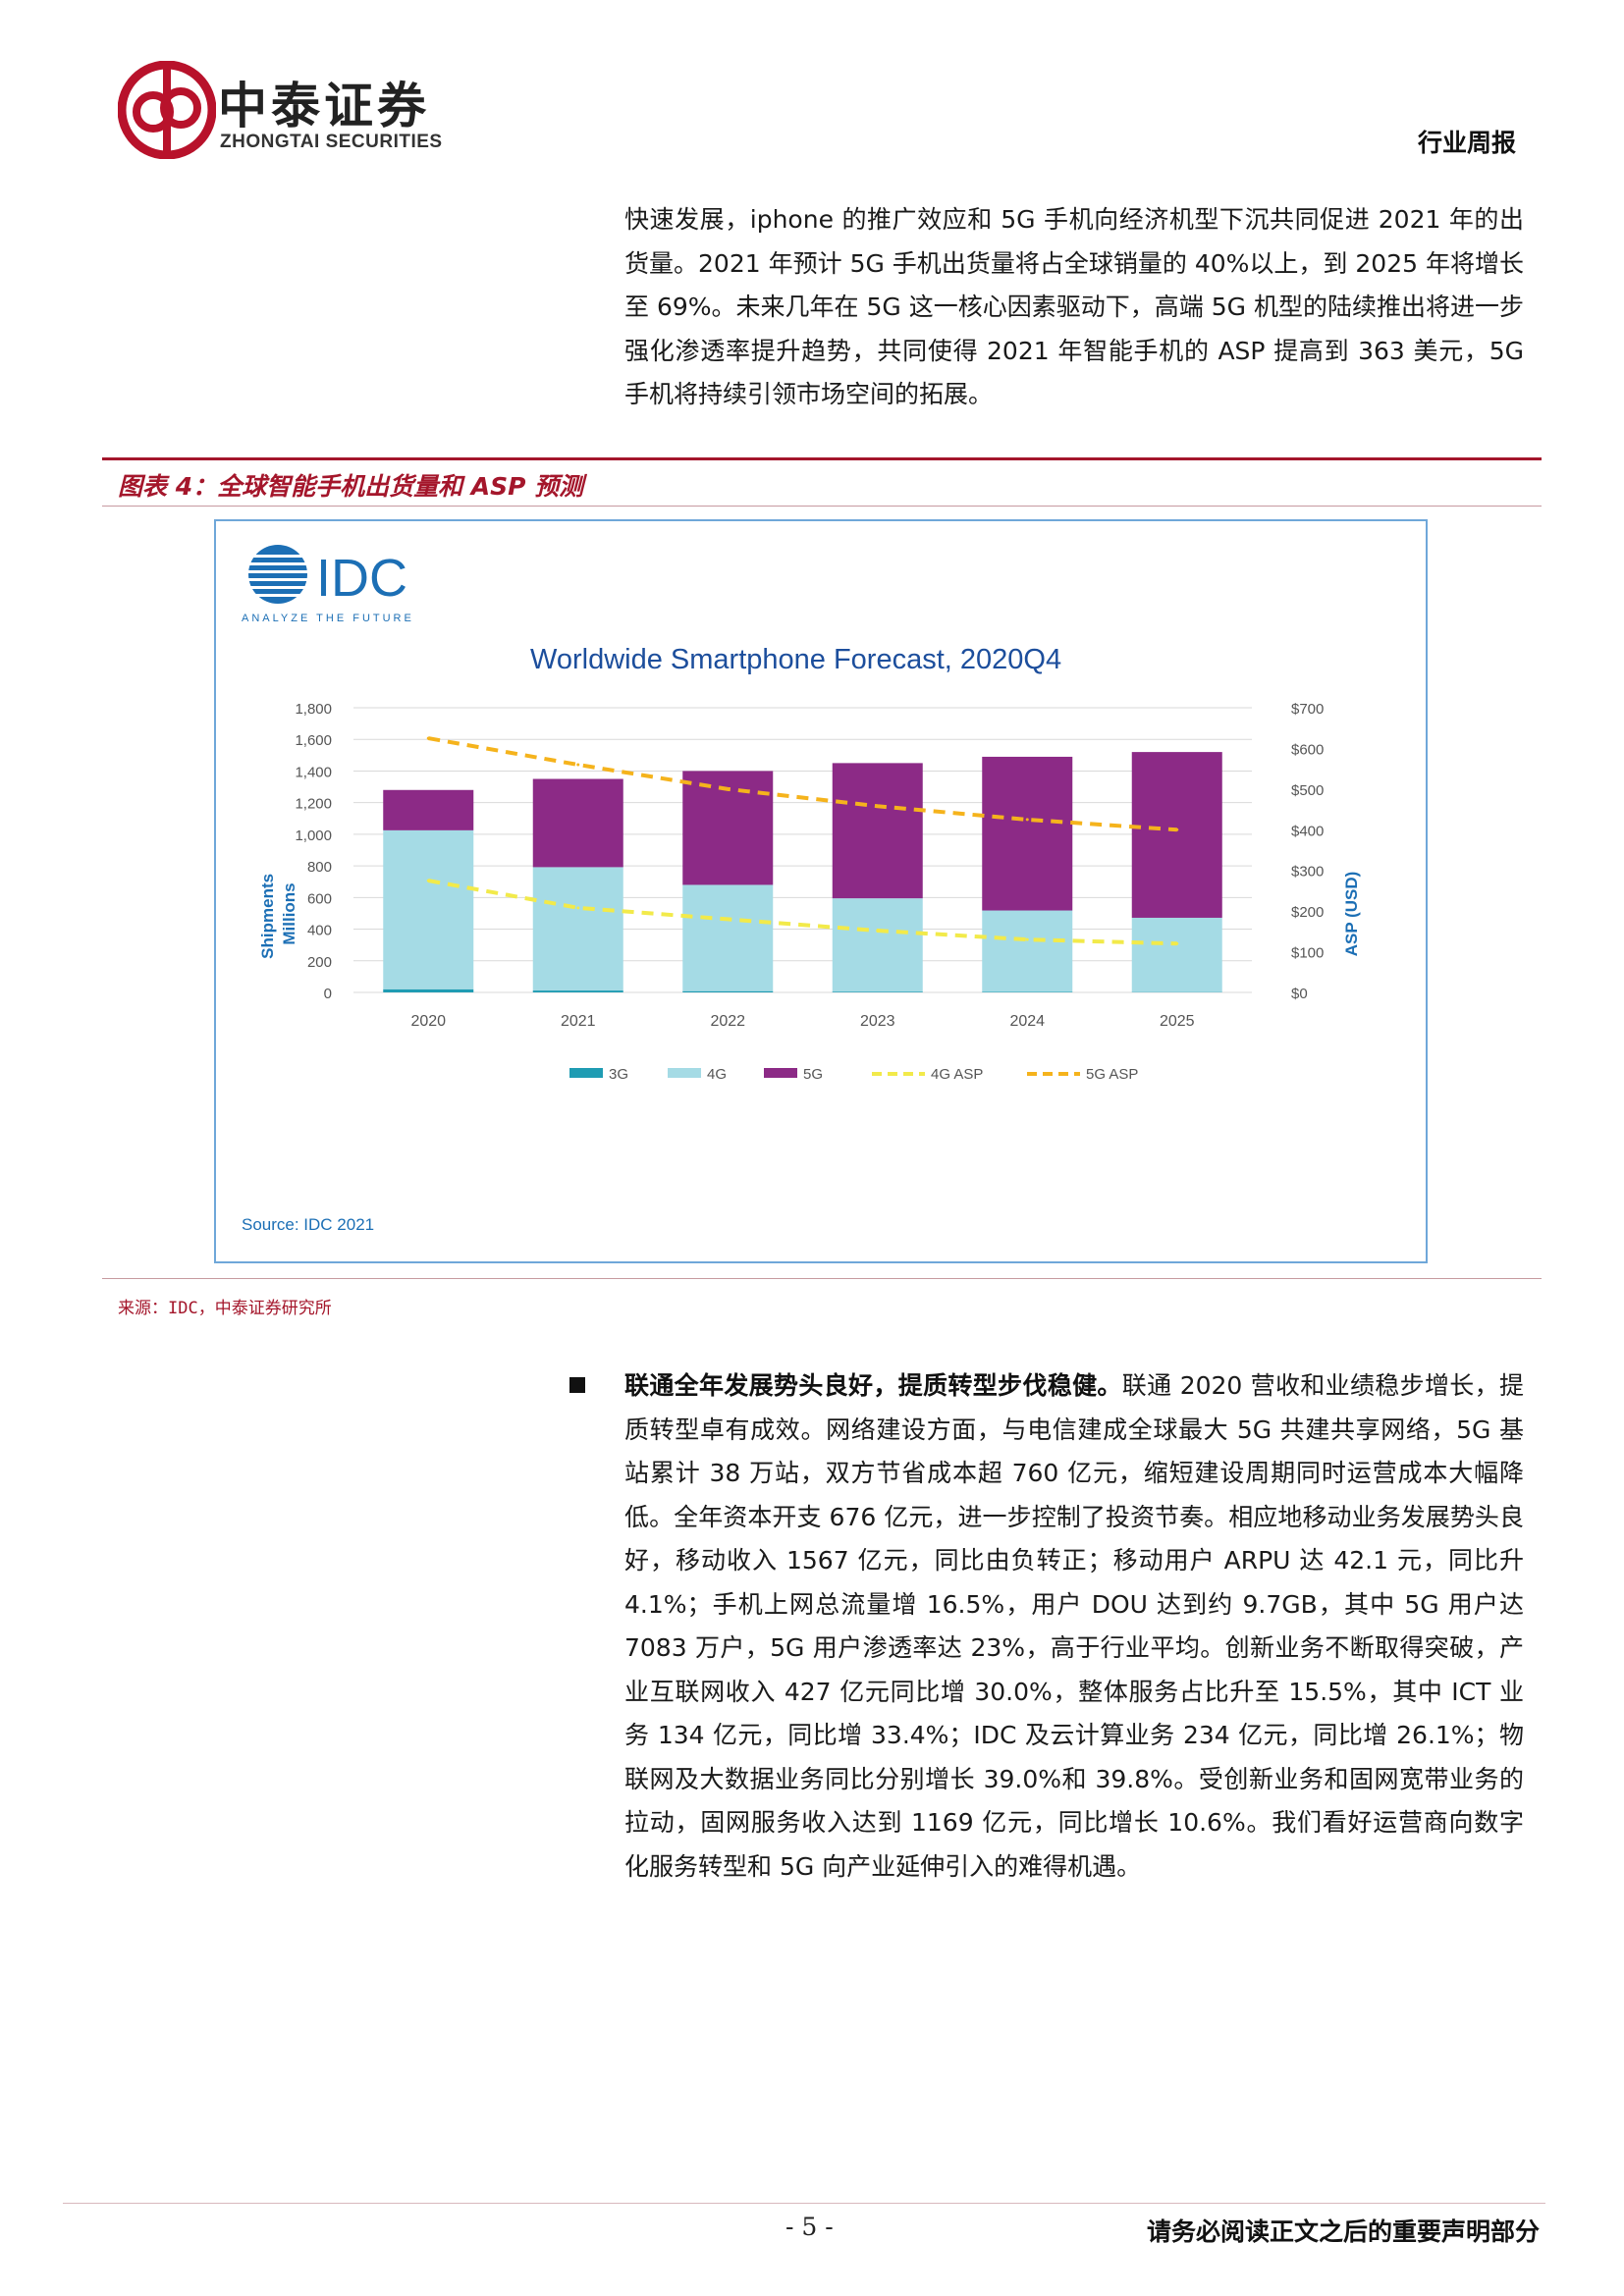 This screenshot has height=2296, width=1624. What do you see at coordinates (1027, 939) in the screenshot?
I see `point-4g-asp-2024` at bounding box center [1027, 939].